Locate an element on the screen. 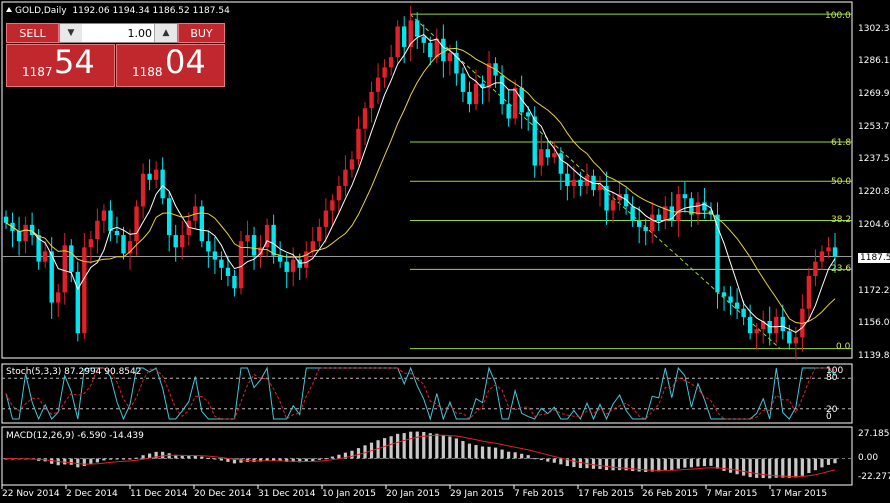 The width and height of the screenshot is (890, 503). stochastic-frame is located at coordinates (427, 393).